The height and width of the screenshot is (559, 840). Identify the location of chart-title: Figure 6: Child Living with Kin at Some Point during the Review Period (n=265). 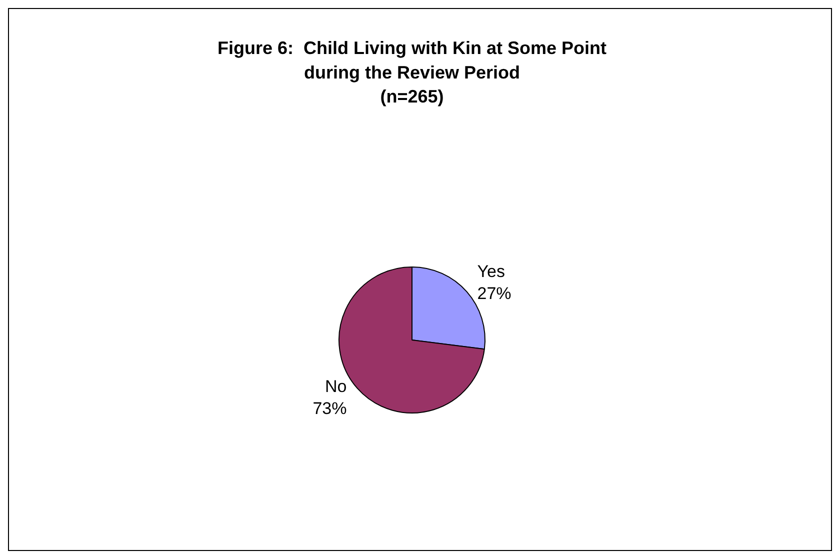
(412, 72).